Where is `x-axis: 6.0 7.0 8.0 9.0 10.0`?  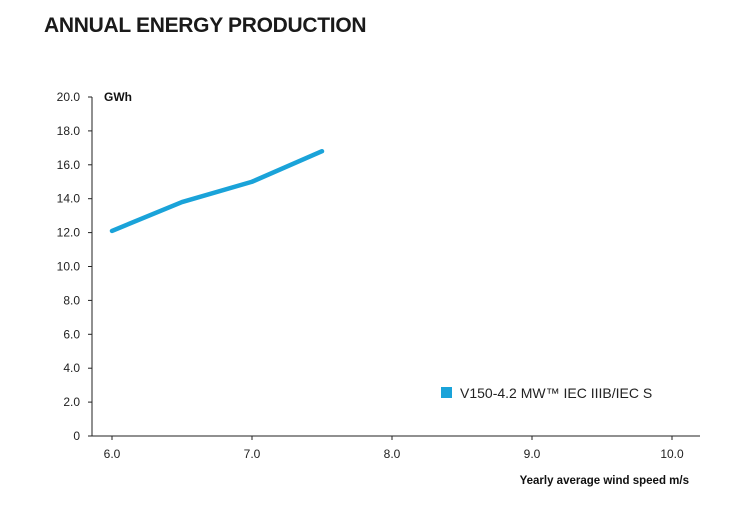
x-axis: 6.0 7.0 8.0 9.0 10.0 is located at coordinates (396, 448).